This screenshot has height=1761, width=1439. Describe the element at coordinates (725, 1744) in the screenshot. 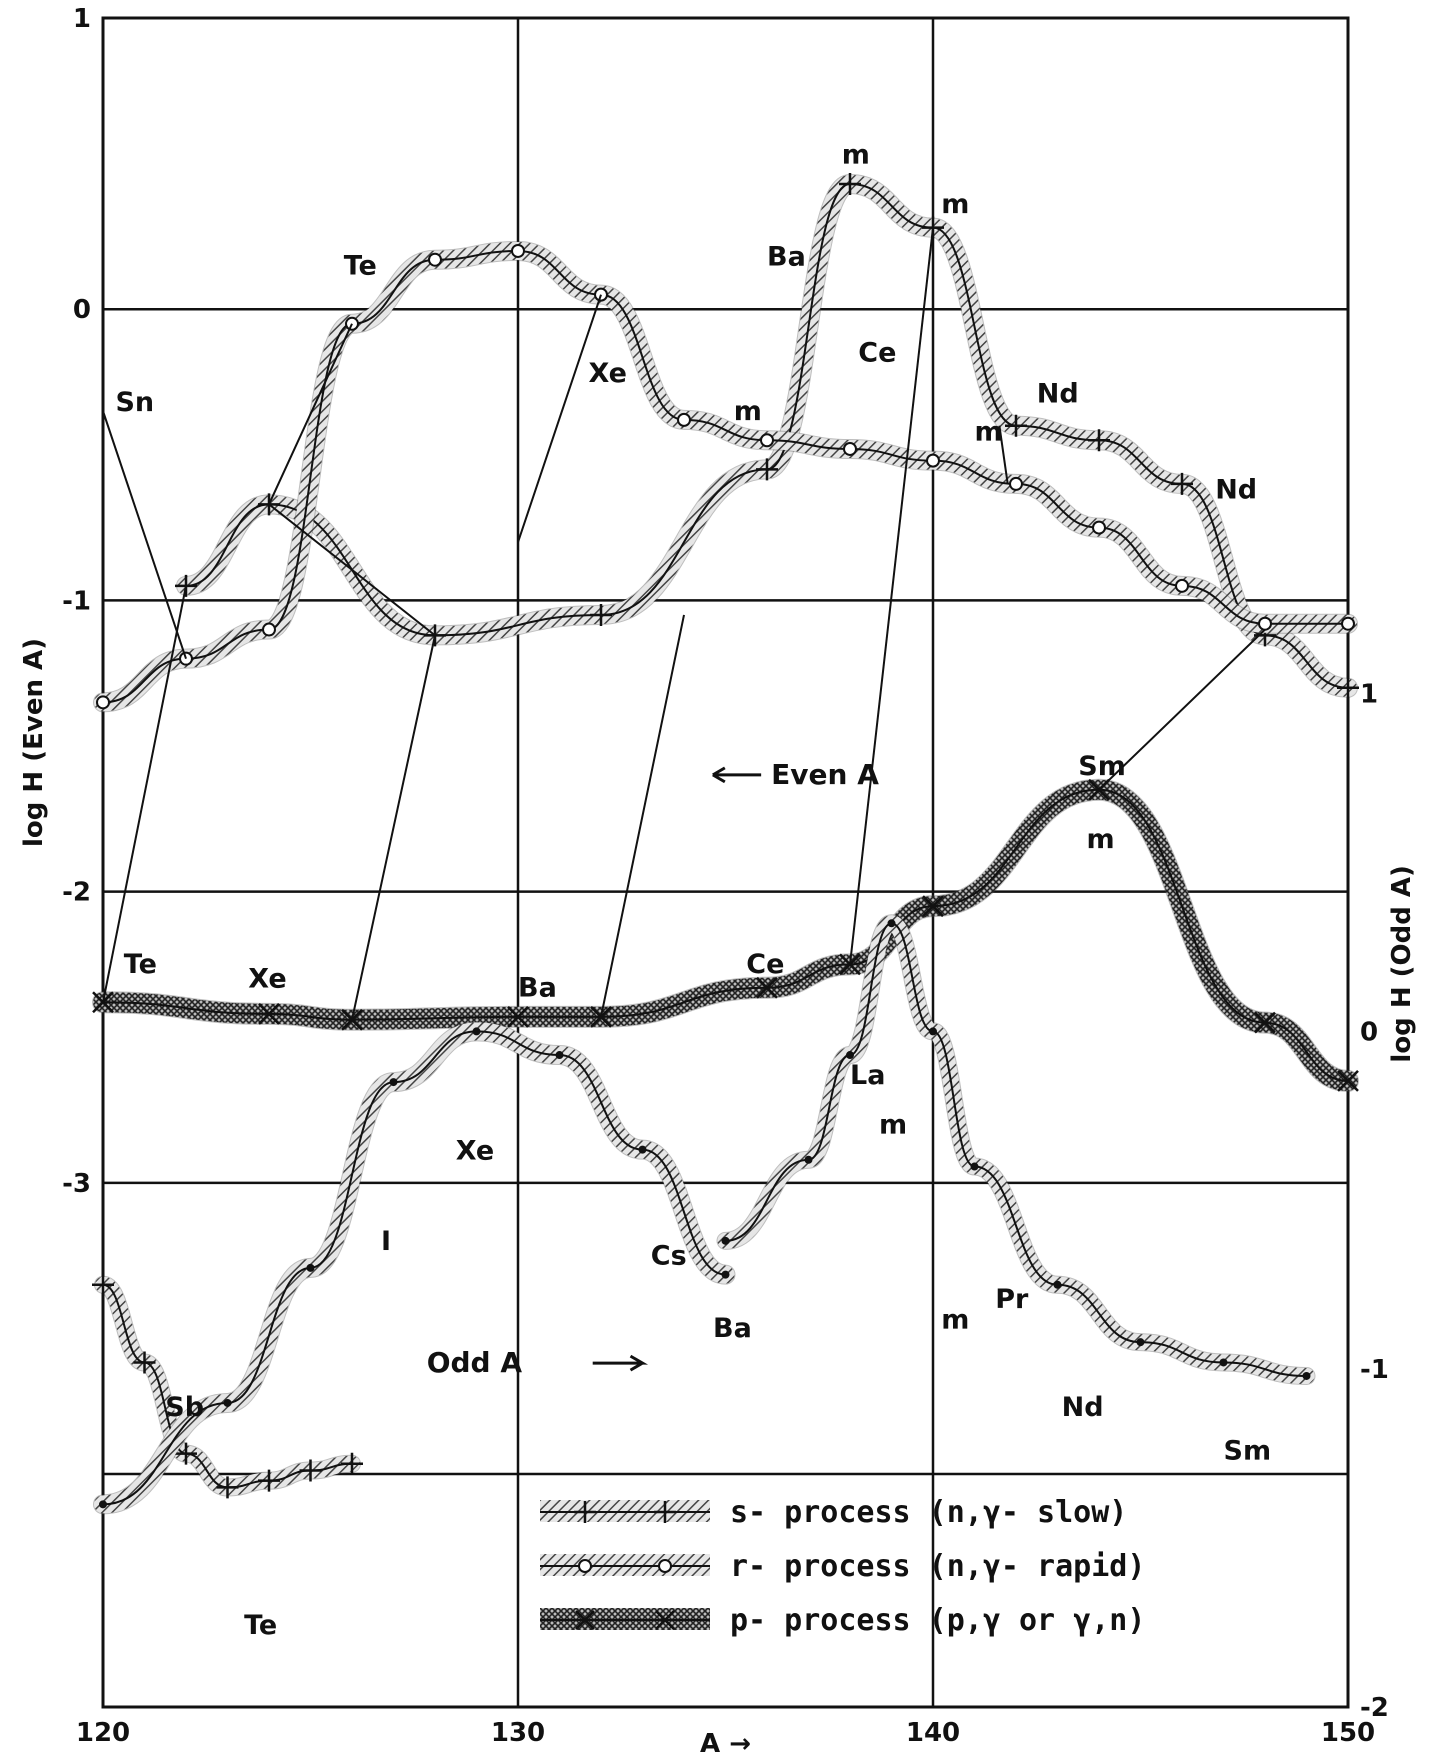

I see `x-axis-title: A →` at that location.